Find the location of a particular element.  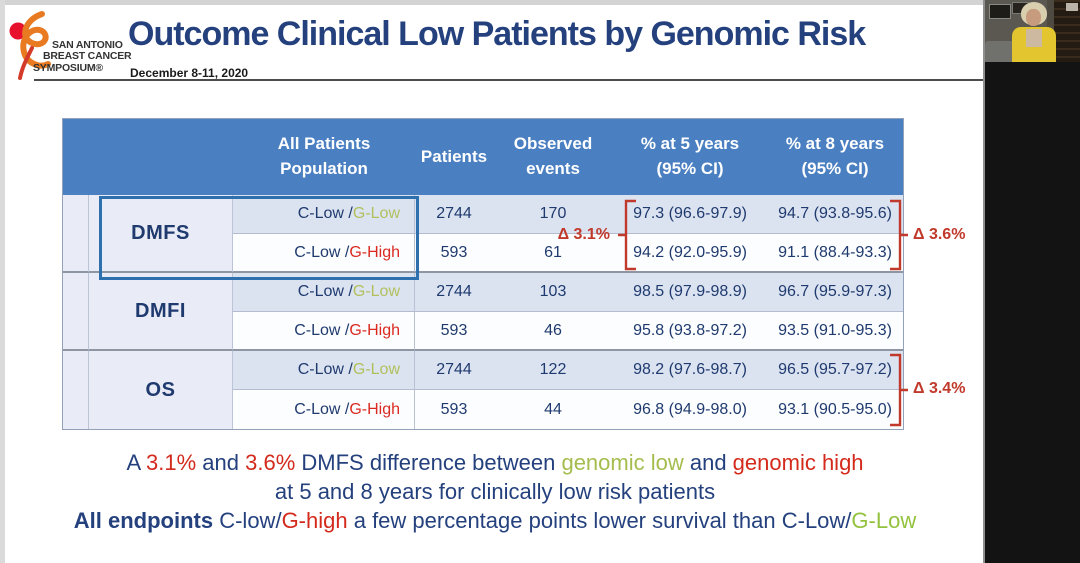

event-date: December 8-11, 2020 is located at coordinates (189, 73).